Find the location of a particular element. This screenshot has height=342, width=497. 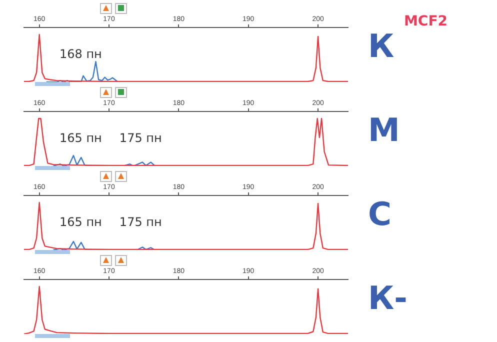

text: К- is located at coordinates (388, 298).